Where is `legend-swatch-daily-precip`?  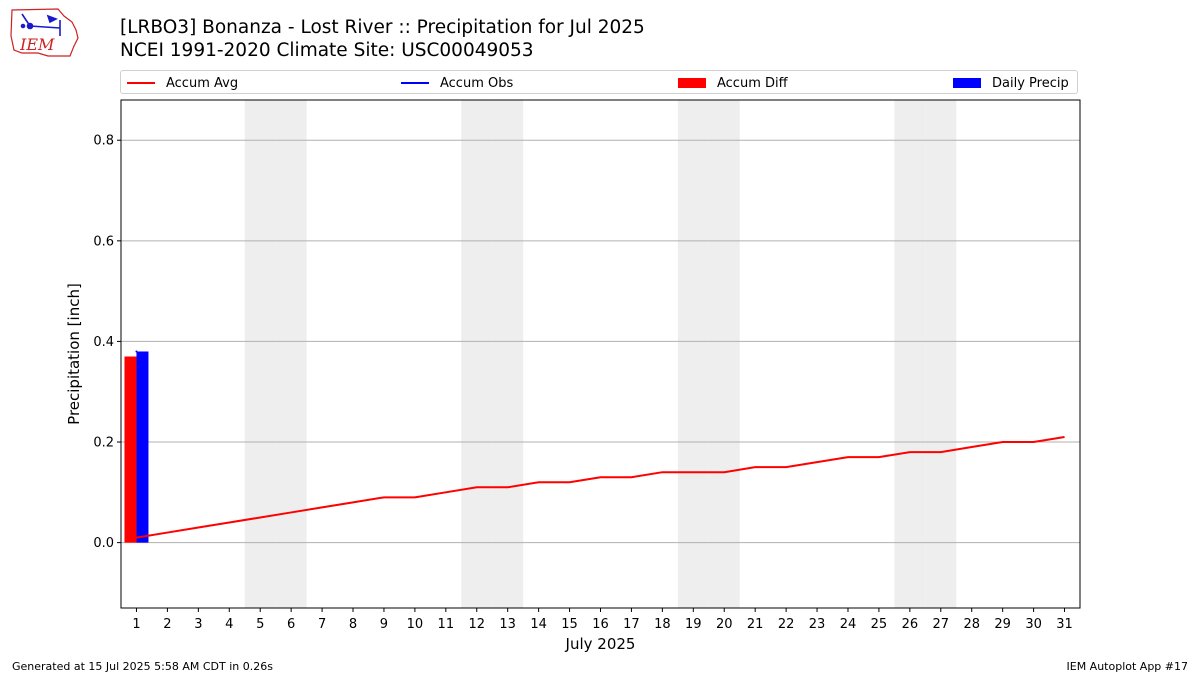 legend-swatch-daily-precip is located at coordinates (967, 83).